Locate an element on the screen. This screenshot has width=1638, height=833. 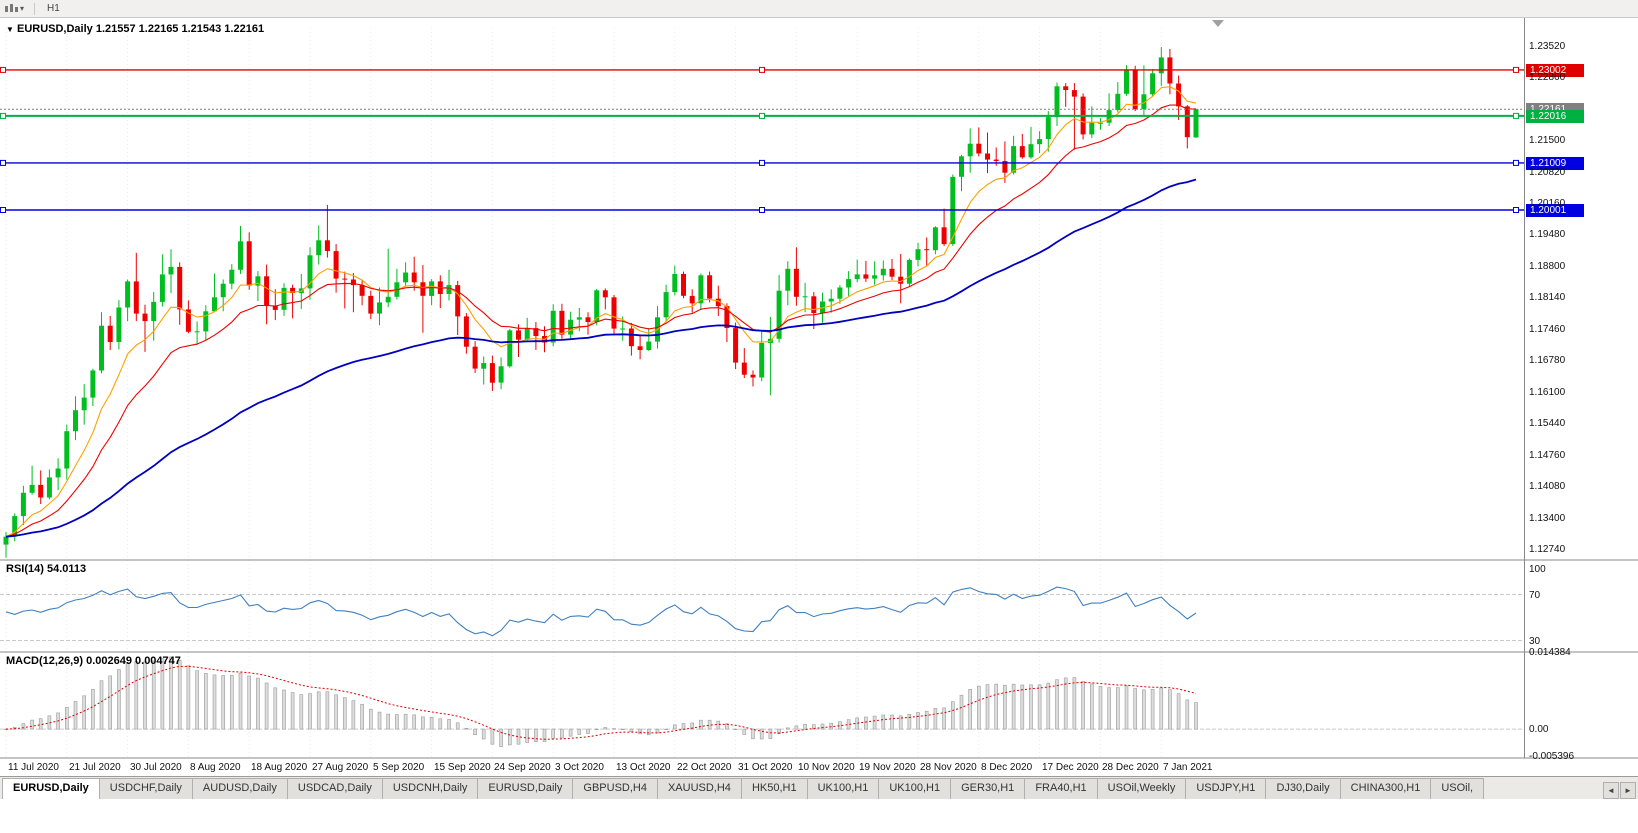
chart-tab-7: XAUUSD,H4 is located at coordinates (699, 788).